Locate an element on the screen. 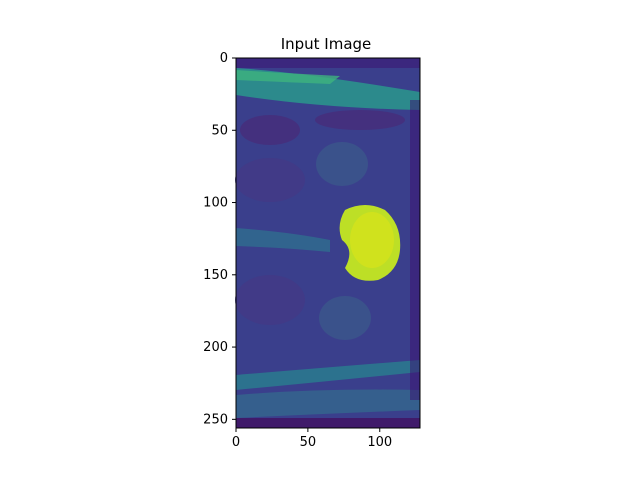  femoral-head-lower is located at coordinates (345, 318).